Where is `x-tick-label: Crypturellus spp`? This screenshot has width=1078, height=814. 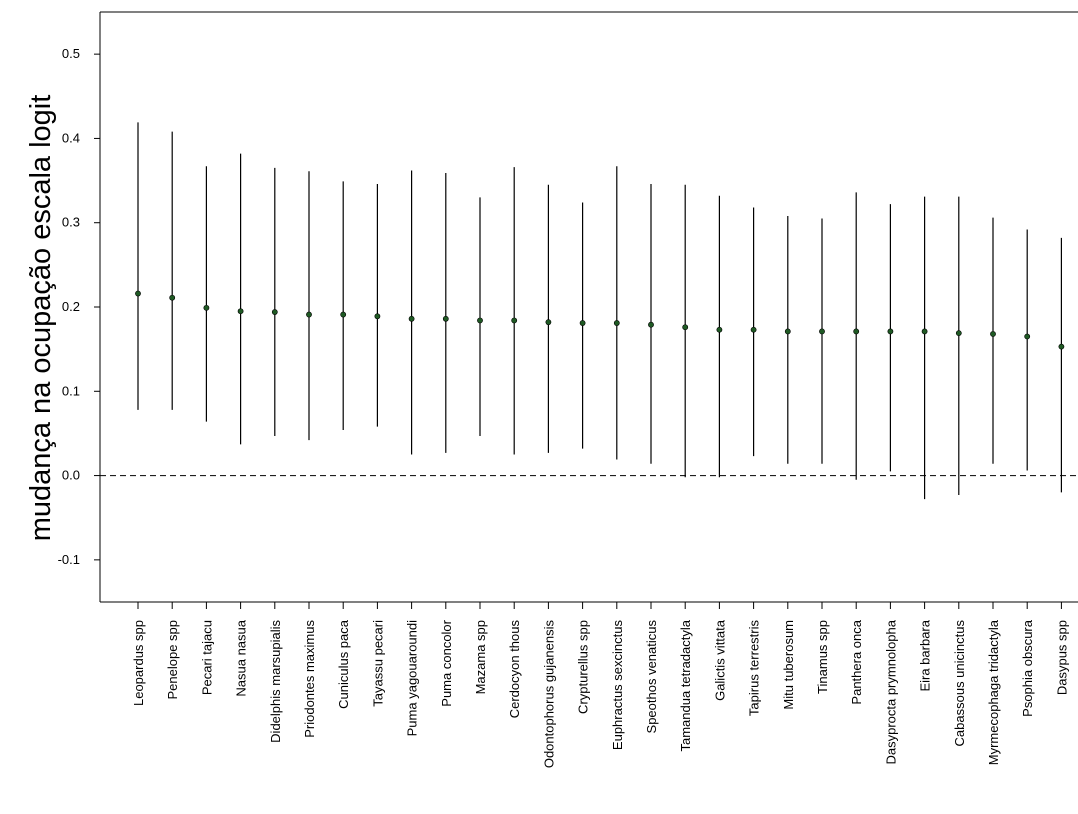 x-tick-label: Crypturellus spp is located at coordinates (583, 667).